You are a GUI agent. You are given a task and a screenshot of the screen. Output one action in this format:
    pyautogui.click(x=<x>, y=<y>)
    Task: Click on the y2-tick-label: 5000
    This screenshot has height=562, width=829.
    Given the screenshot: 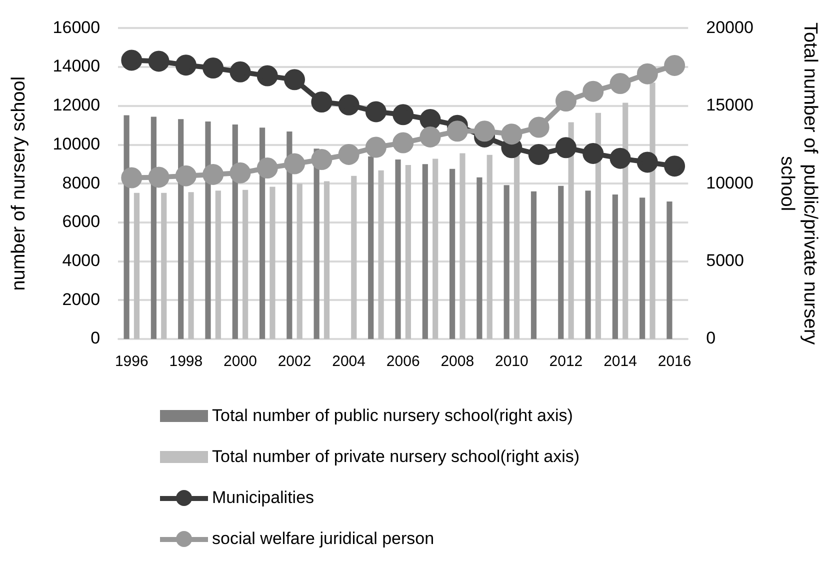 What is the action you would take?
    pyautogui.click(x=725, y=260)
    